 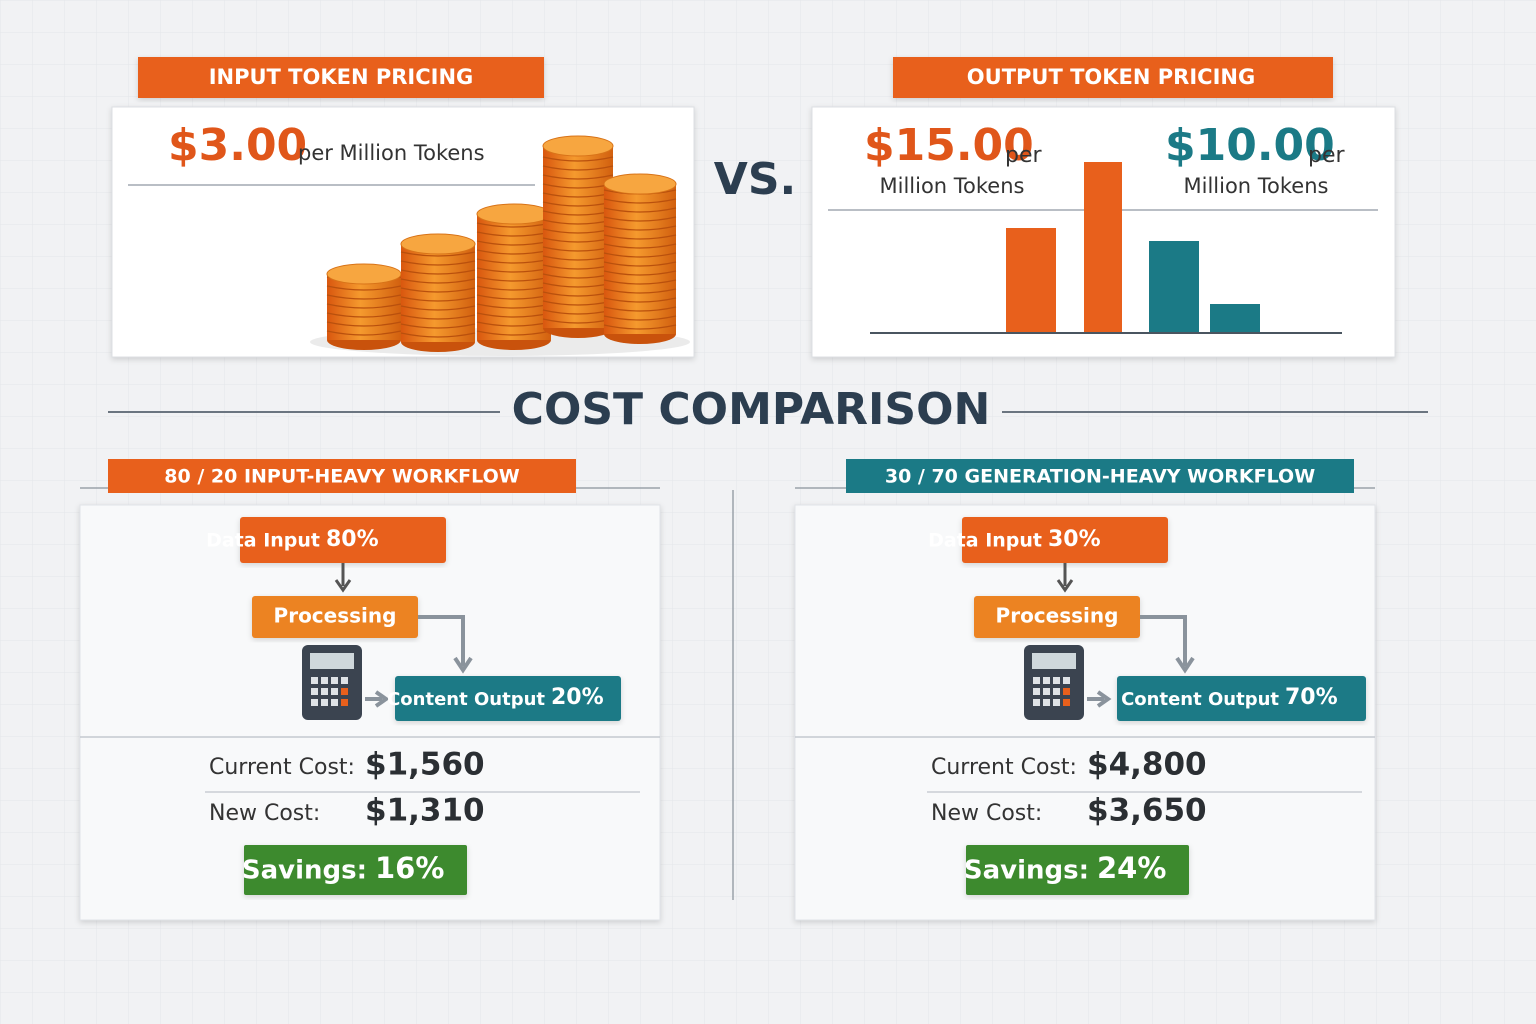 What do you see at coordinates (1074, 539) in the screenshot?
I see `flow-share: 30%` at bounding box center [1074, 539].